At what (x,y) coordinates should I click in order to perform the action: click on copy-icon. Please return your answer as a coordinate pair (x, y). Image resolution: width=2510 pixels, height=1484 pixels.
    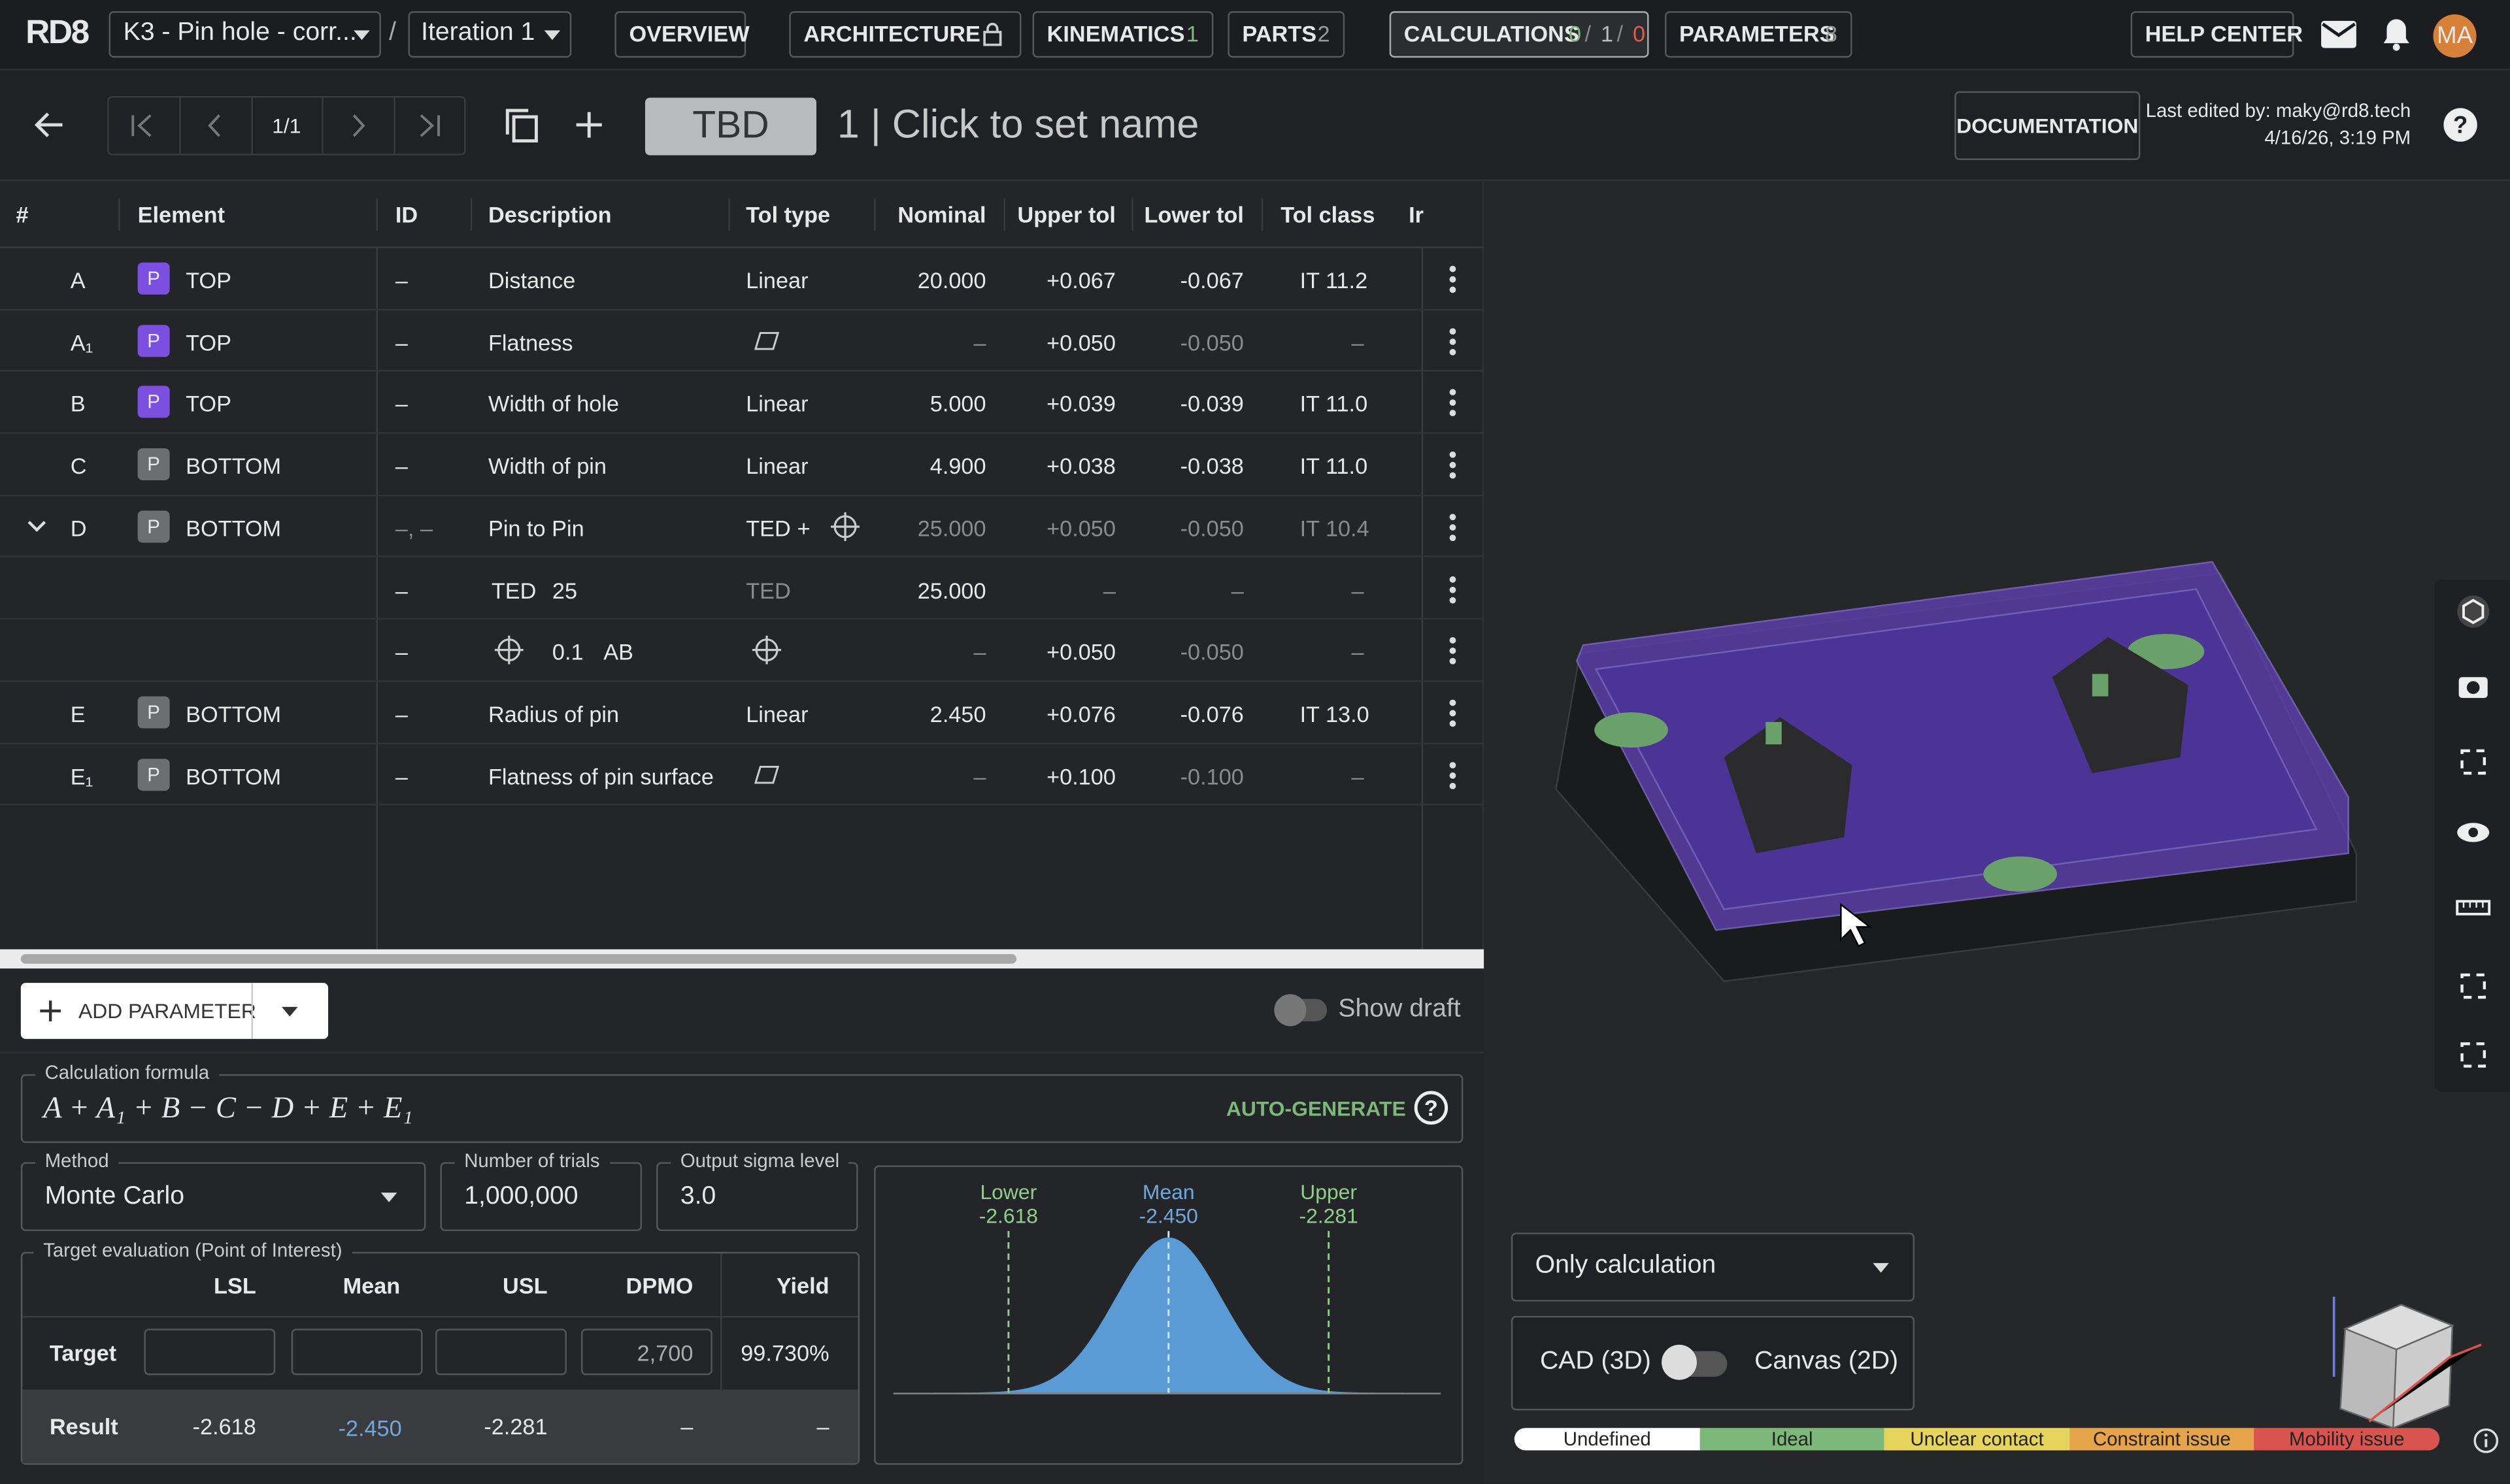
    Looking at the image, I should click on (521, 125).